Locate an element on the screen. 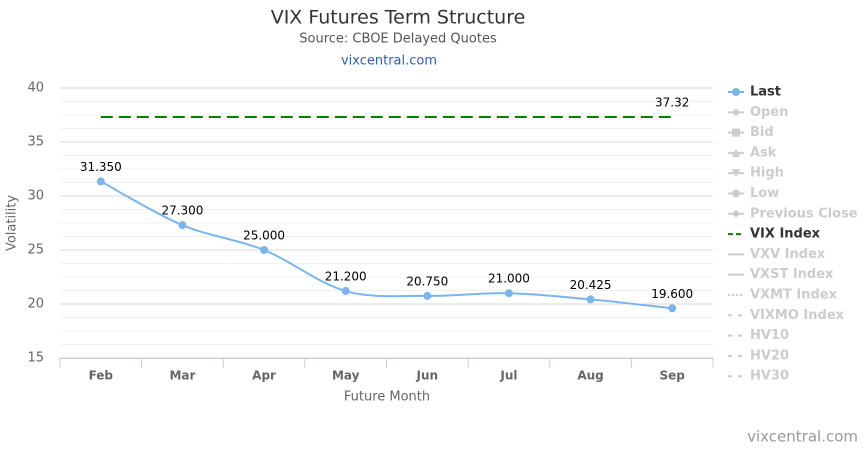 Image resolution: width=864 pixels, height=454 pixels. data-label: 37.32 is located at coordinates (672, 102).